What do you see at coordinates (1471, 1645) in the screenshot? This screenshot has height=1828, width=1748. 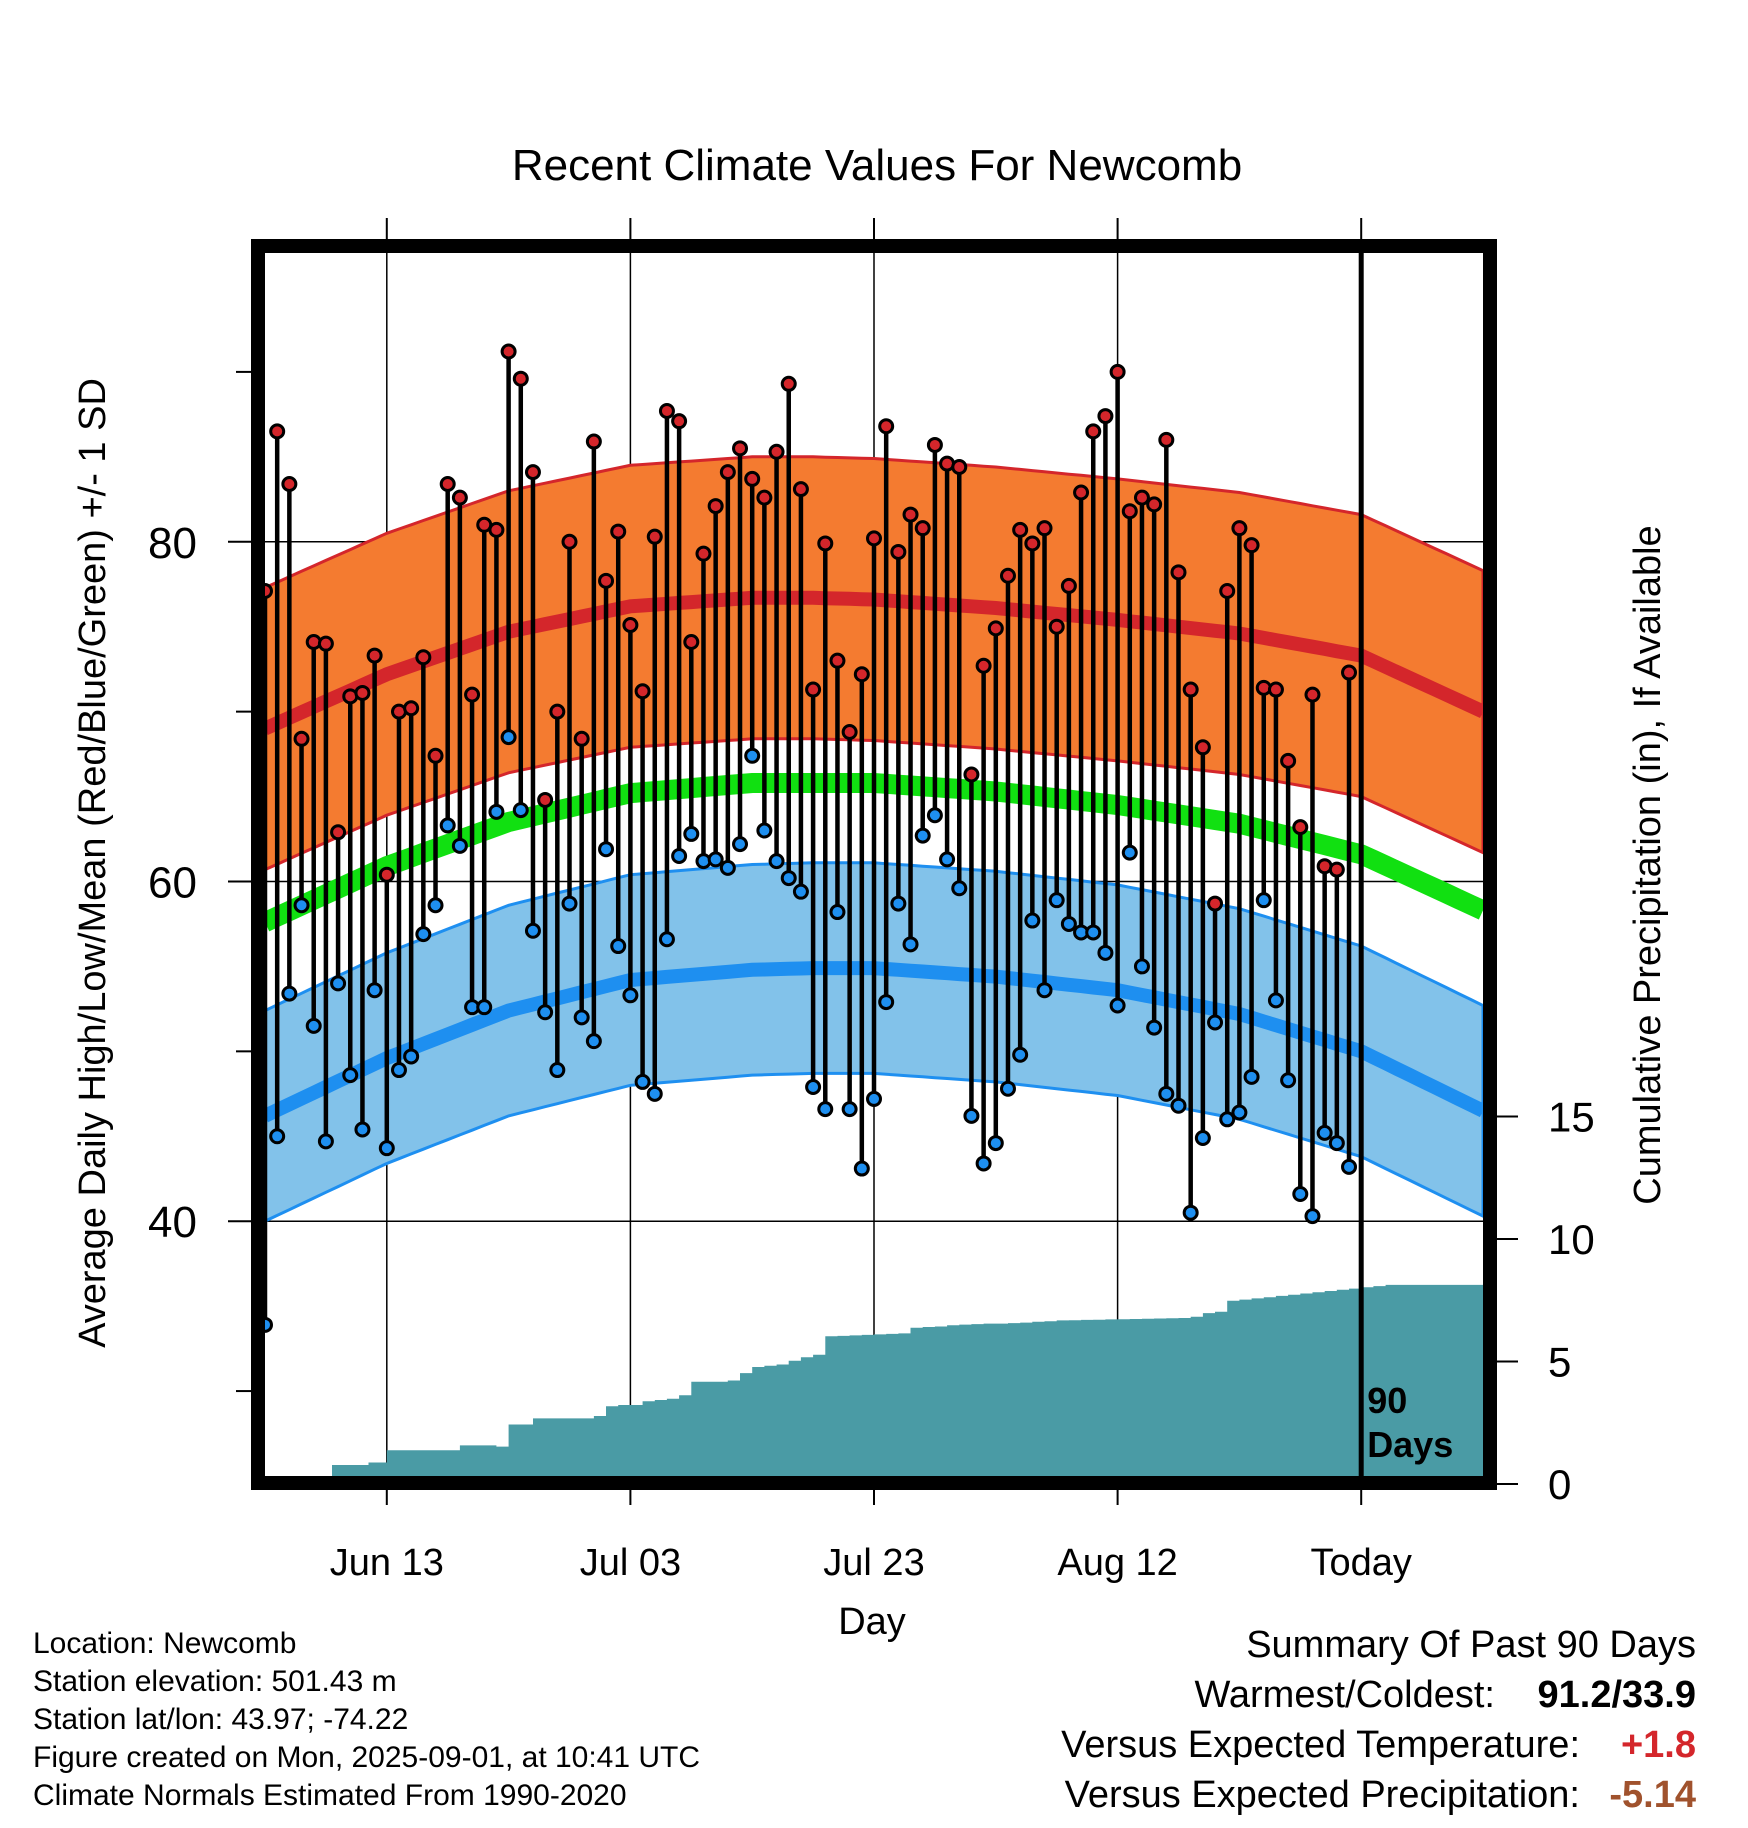 I see `summary-title: Summary Of Past 90 Days` at bounding box center [1471, 1645].